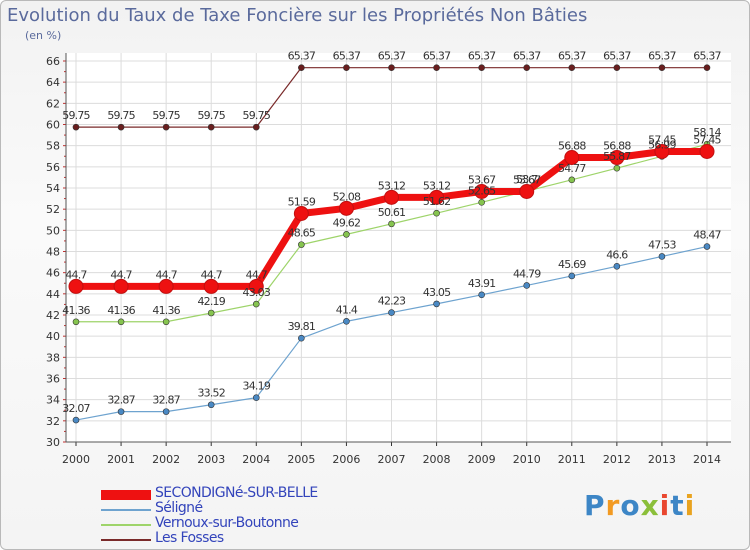 Image resolution: width=750 pixels, height=550 pixels. What do you see at coordinates (347, 196) in the screenshot?
I see `data-label: 52.08` at bounding box center [347, 196].